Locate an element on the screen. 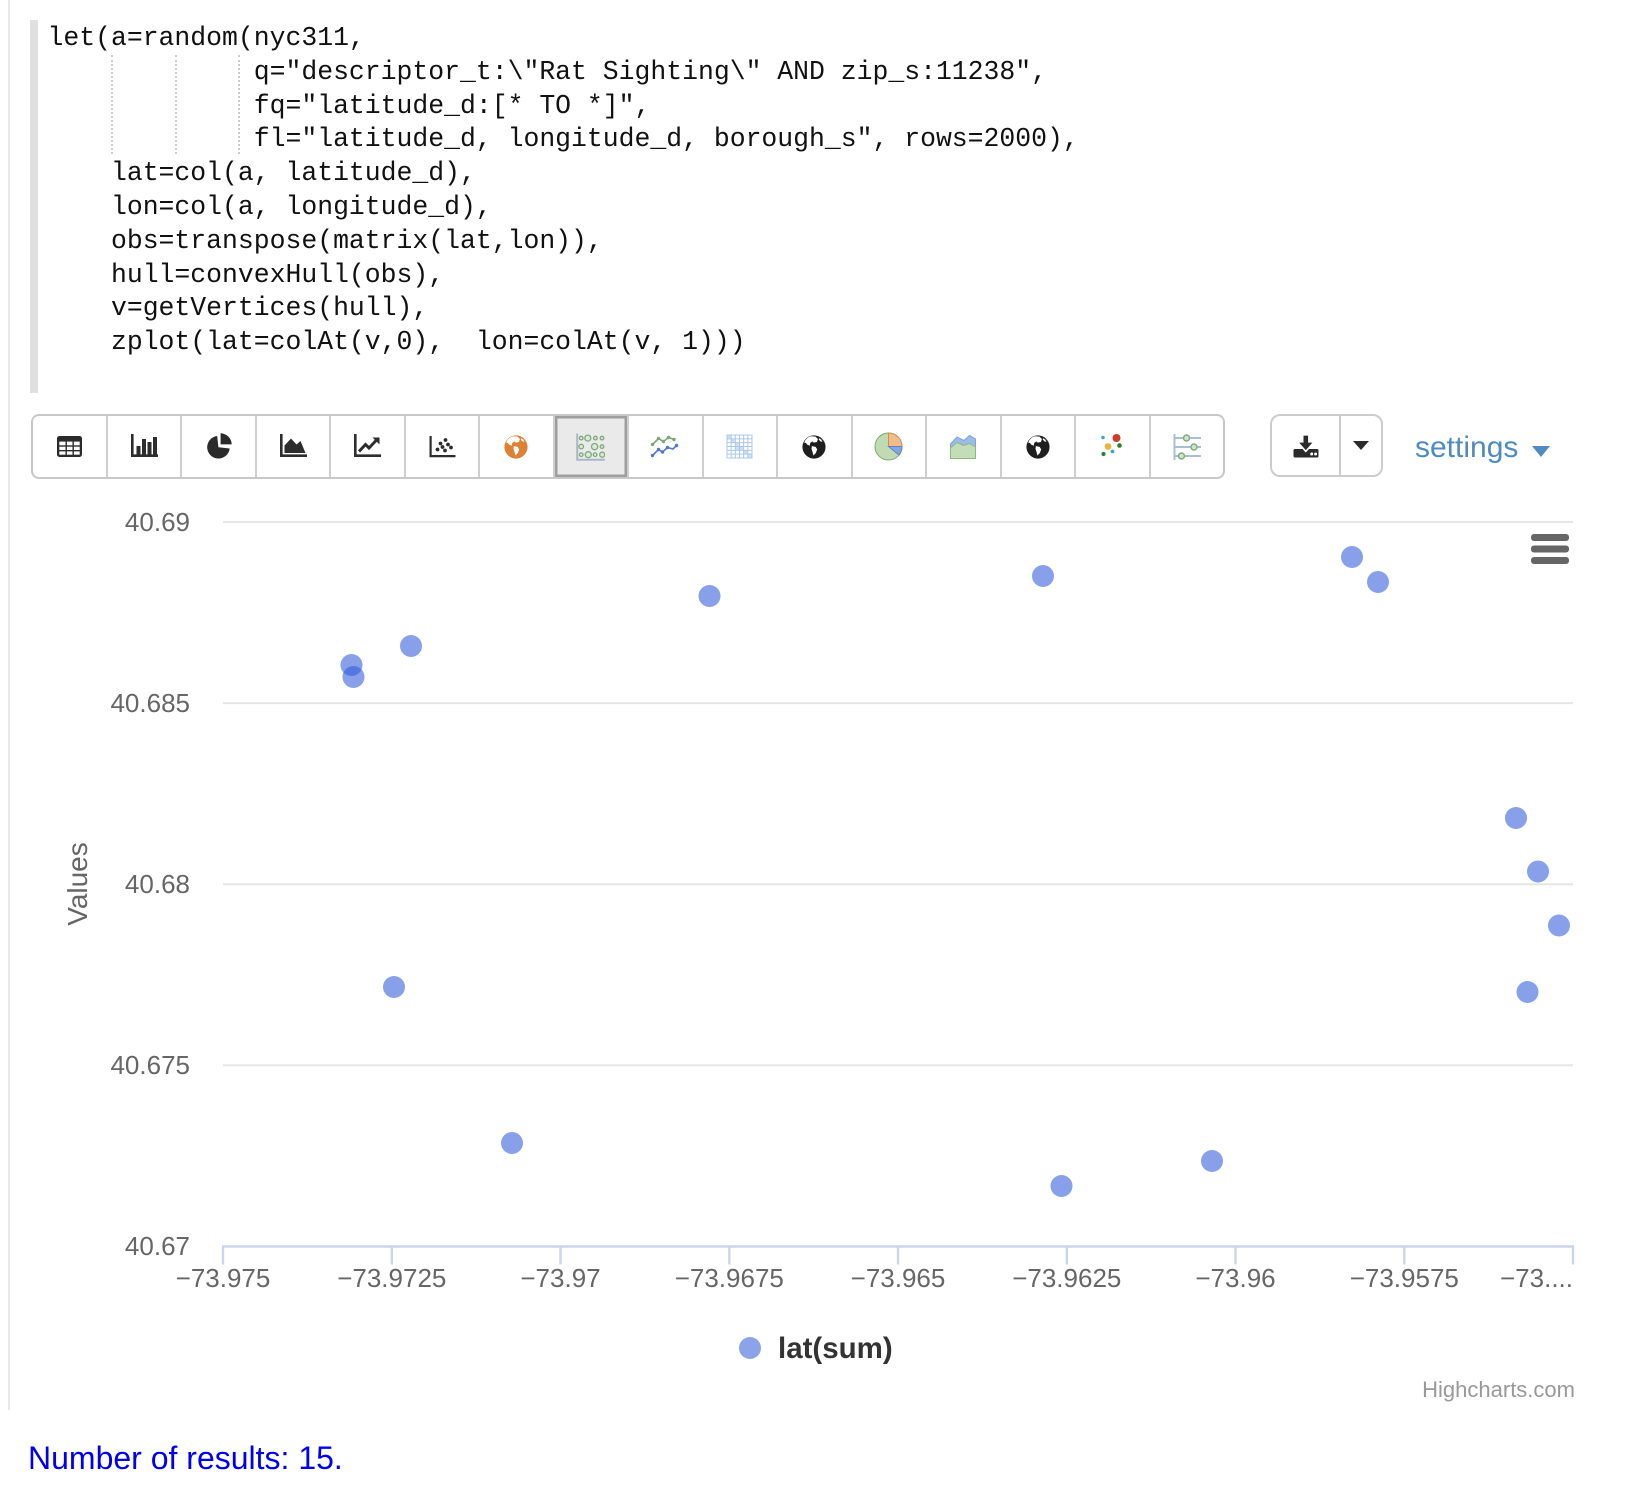 This screenshot has height=1498, width=1640. svg-text: lat(sum) is located at coordinates (835, 1348).